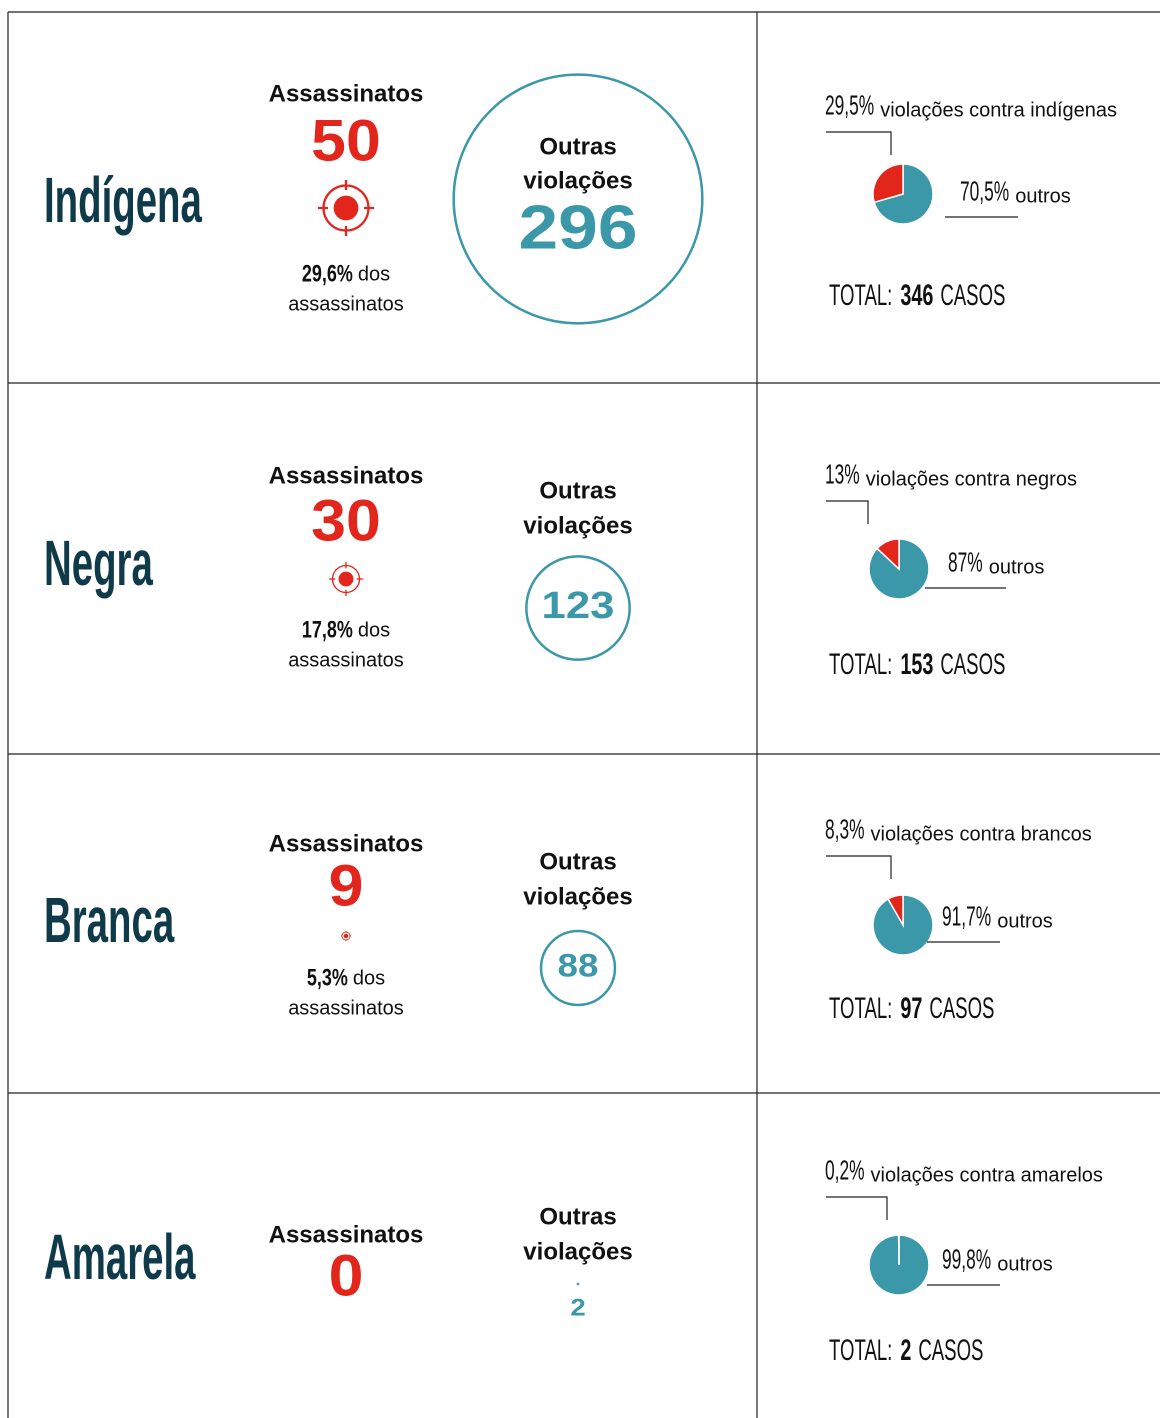  I want to click on murders-value: 9, so click(346, 884).